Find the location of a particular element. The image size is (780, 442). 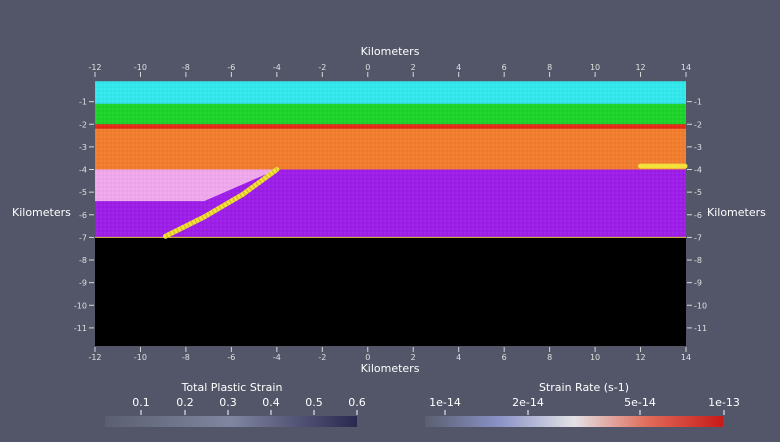

x-tick-label-bottom: 14 is located at coordinates (686, 357).